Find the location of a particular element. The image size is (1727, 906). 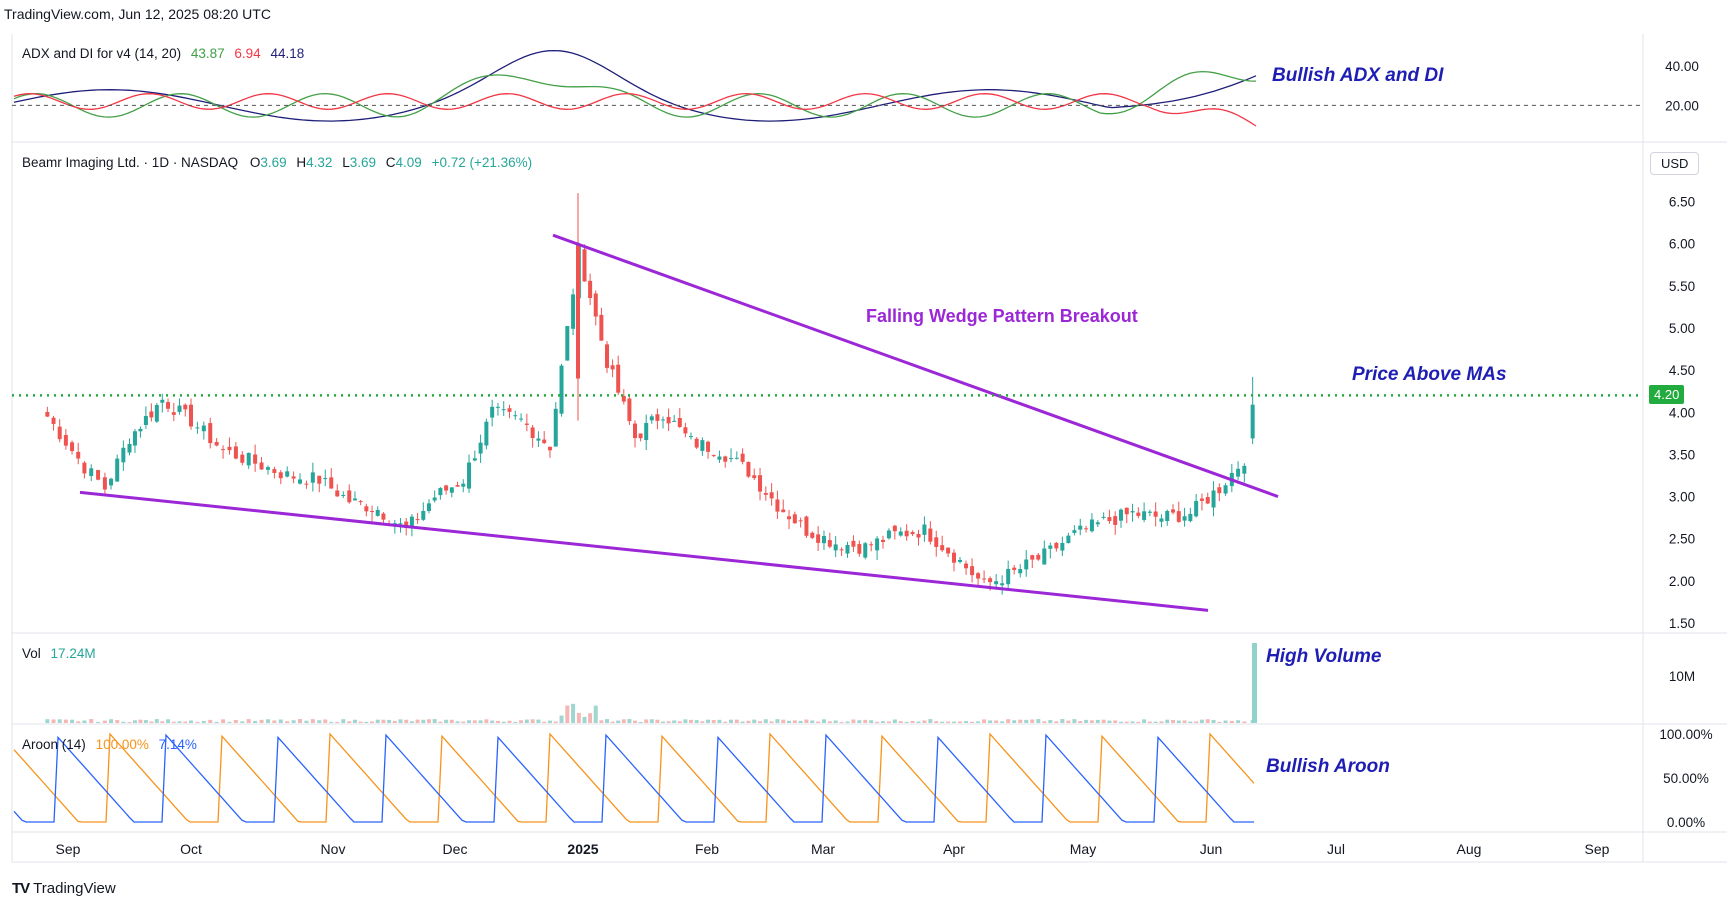

aroon-tick-2: 0.00% is located at coordinates (1686, 822).